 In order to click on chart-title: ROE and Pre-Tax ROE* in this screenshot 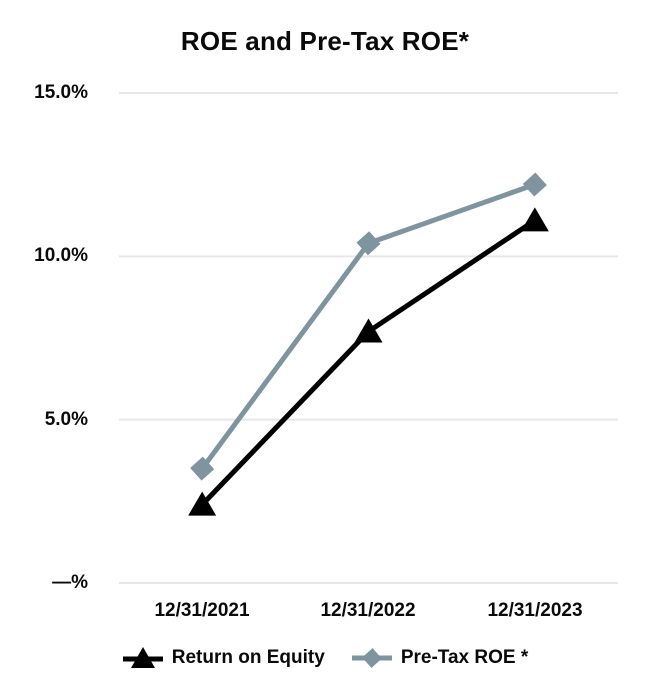, I will do `click(325, 41)`.